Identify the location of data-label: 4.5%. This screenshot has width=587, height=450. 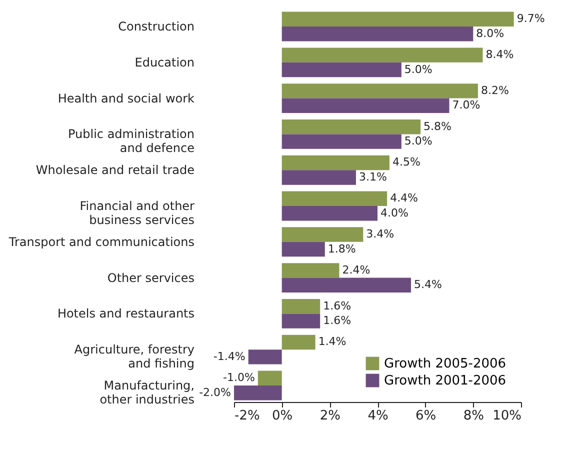
(406, 162).